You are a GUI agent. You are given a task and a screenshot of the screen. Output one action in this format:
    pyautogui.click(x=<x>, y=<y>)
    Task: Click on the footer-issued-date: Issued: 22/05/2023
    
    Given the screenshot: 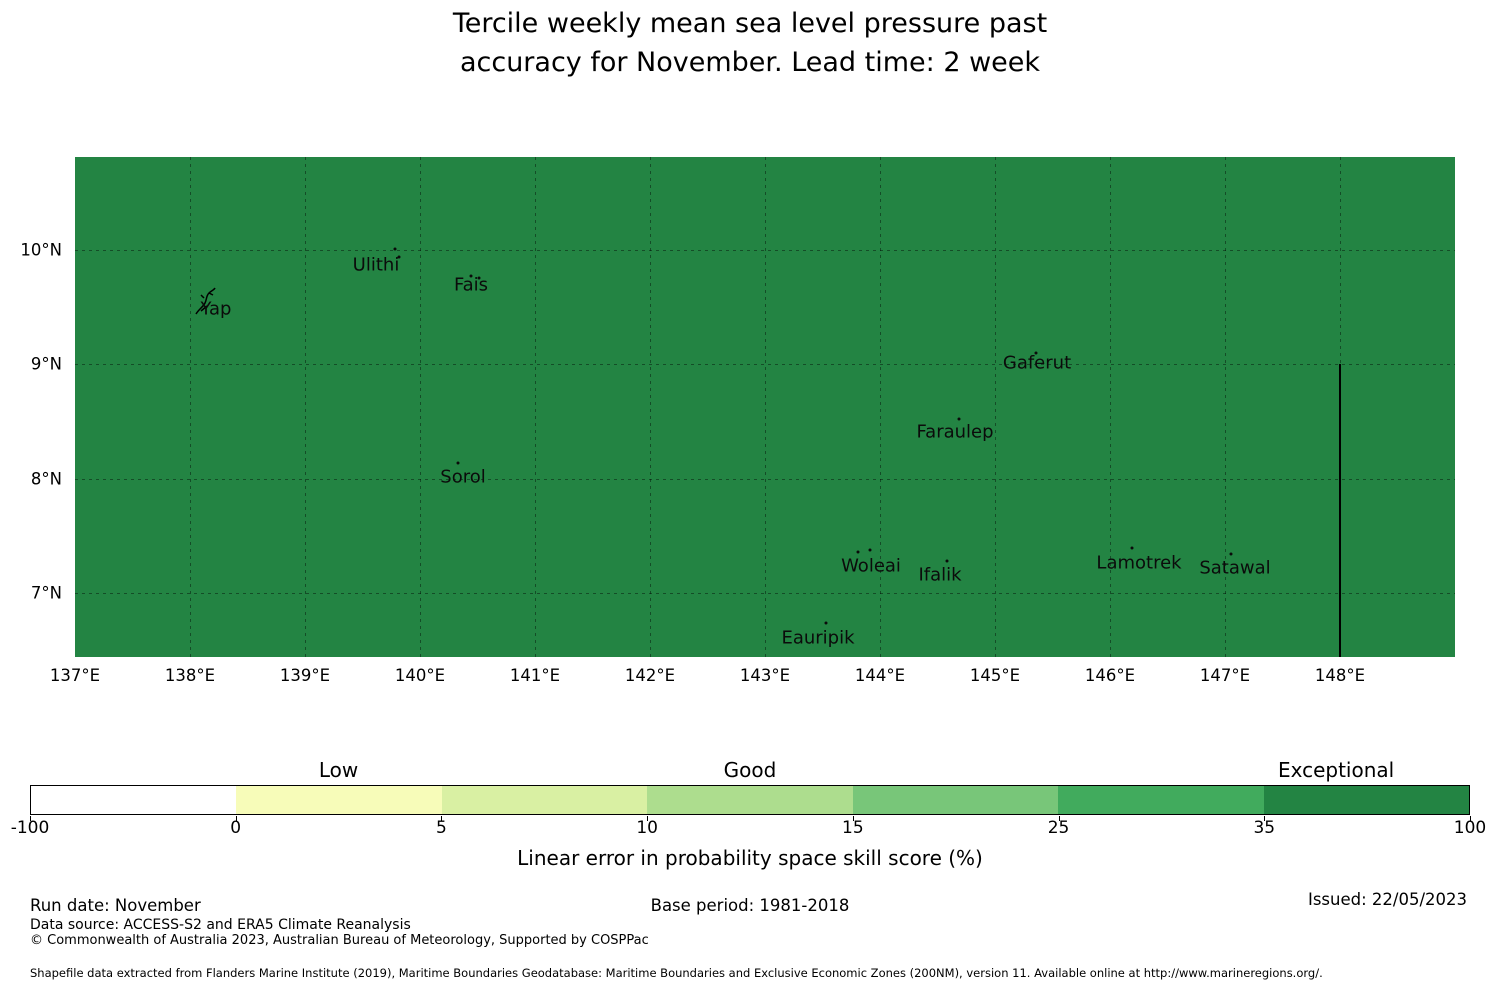 What is the action you would take?
    pyautogui.click(x=1387, y=899)
    